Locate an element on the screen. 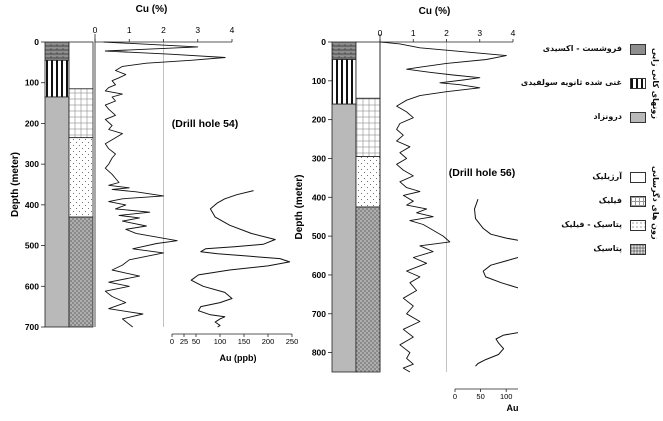 This screenshot has width=663, height=421. legend-label-oxide: فروشست - اکسیدی is located at coordinates (582, 48).